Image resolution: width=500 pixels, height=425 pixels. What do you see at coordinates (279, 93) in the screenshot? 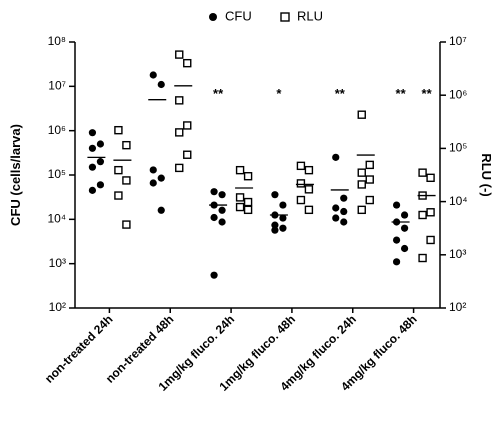
I see `significance: *` at bounding box center [279, 93].